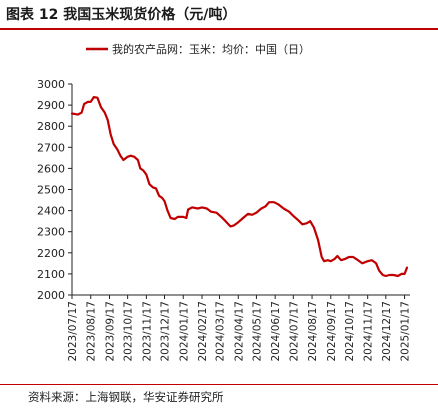  I want to click on x-tick-label: 2025/01/17, so click(406, 331).